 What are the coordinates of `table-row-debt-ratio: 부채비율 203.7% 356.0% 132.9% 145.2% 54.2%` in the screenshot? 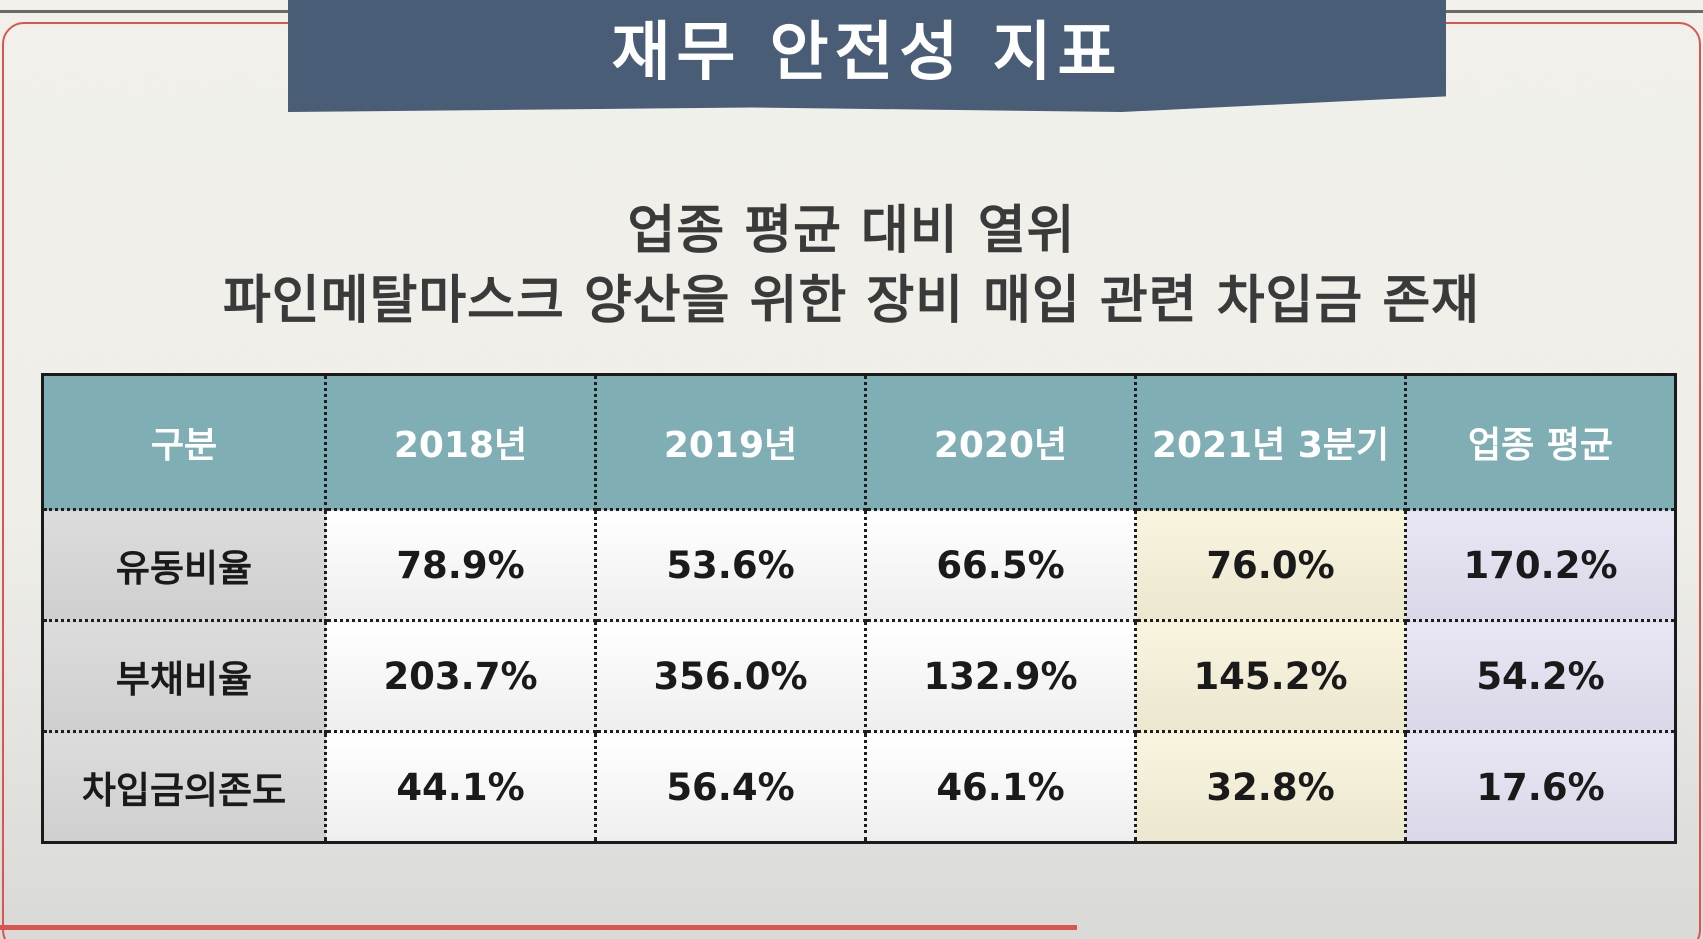 It's located at (859, 676).